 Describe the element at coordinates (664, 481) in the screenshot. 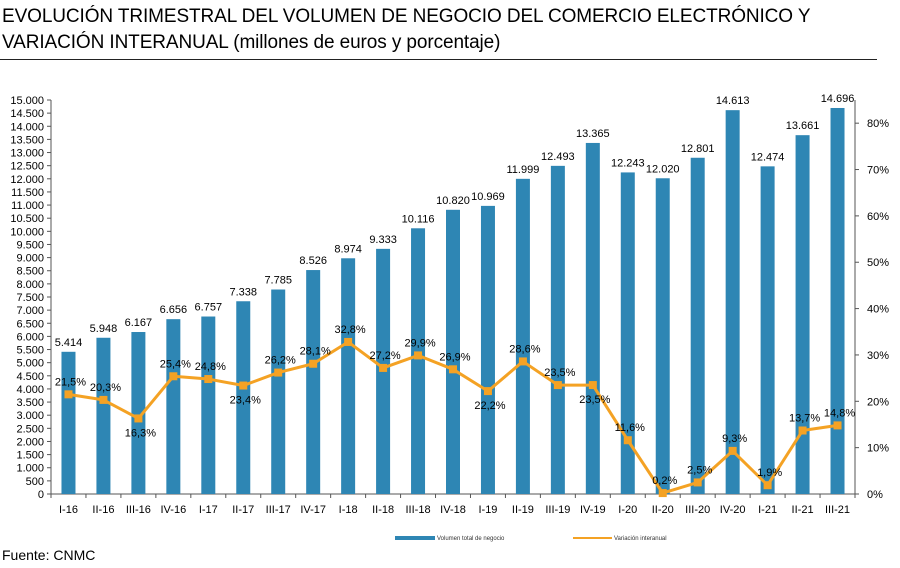

I see `line-value-label: 0,2%` at that location.